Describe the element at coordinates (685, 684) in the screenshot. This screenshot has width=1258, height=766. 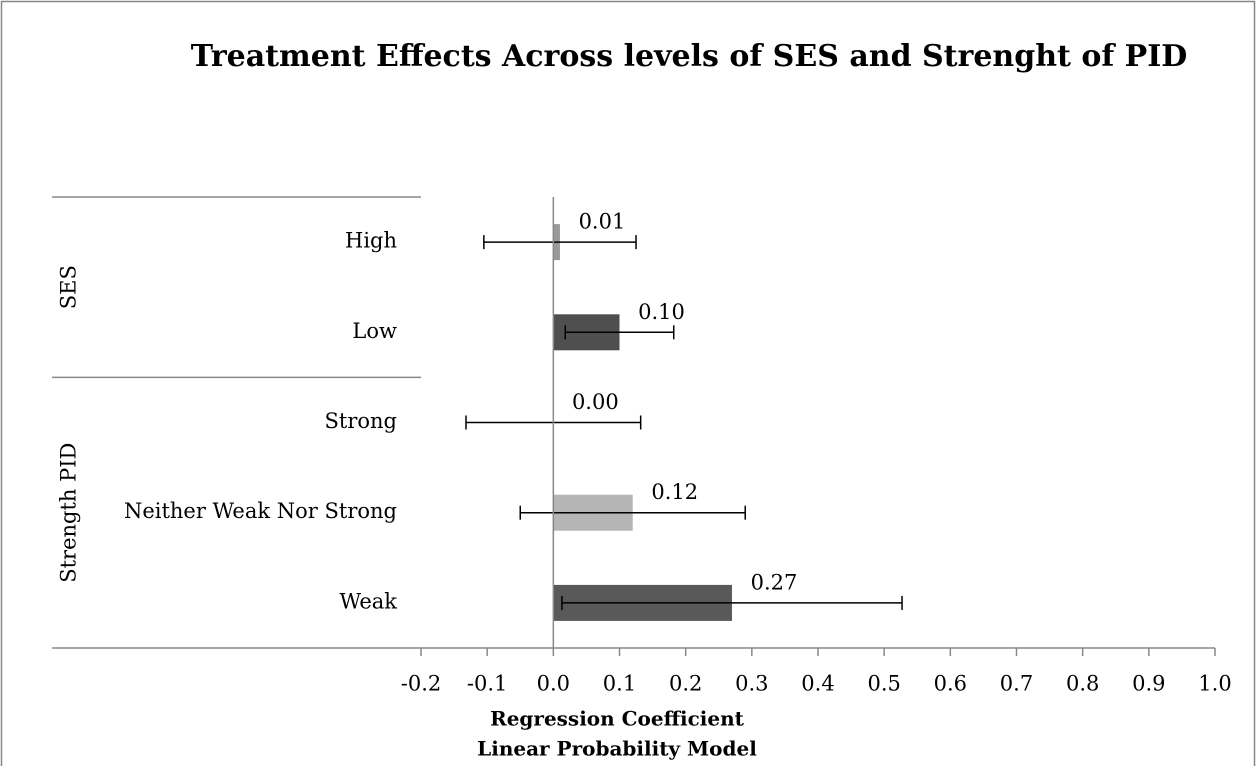
I see `x-tick-label: 0.2` at that location.